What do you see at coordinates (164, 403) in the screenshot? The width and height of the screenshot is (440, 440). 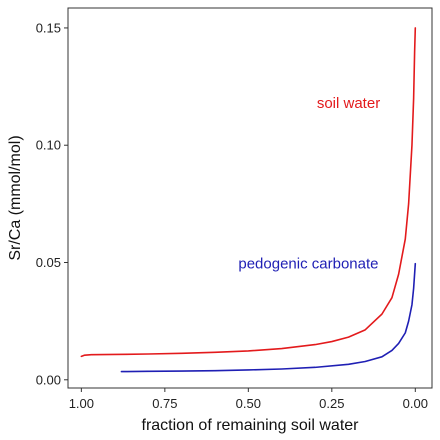 I see `x-tick-label: 0.75` at bounding box center [164, 403].